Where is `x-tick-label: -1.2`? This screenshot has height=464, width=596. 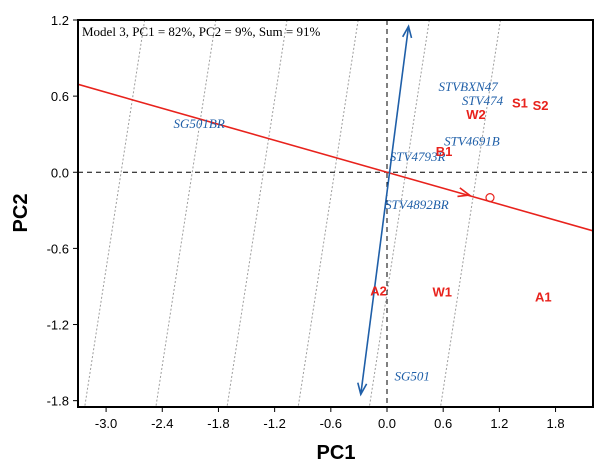
x-tick-label: -1.2 is located at coordinates (274, 423).